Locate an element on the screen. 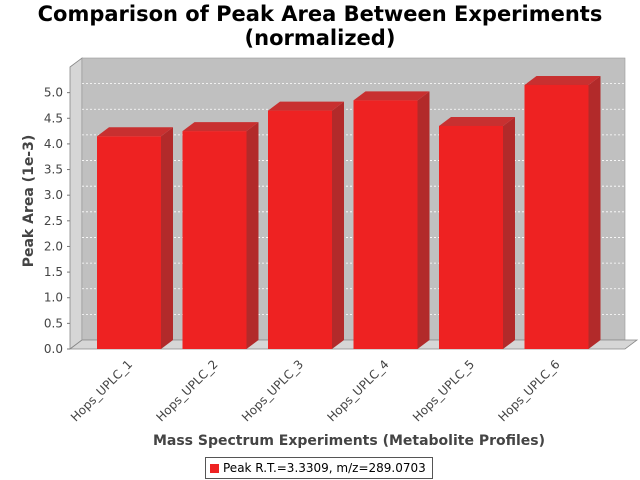 The width and height of the screenshot is (640, 480). x-tick-label: Hops_UPLC_2 is located at coordinates (186, 390).